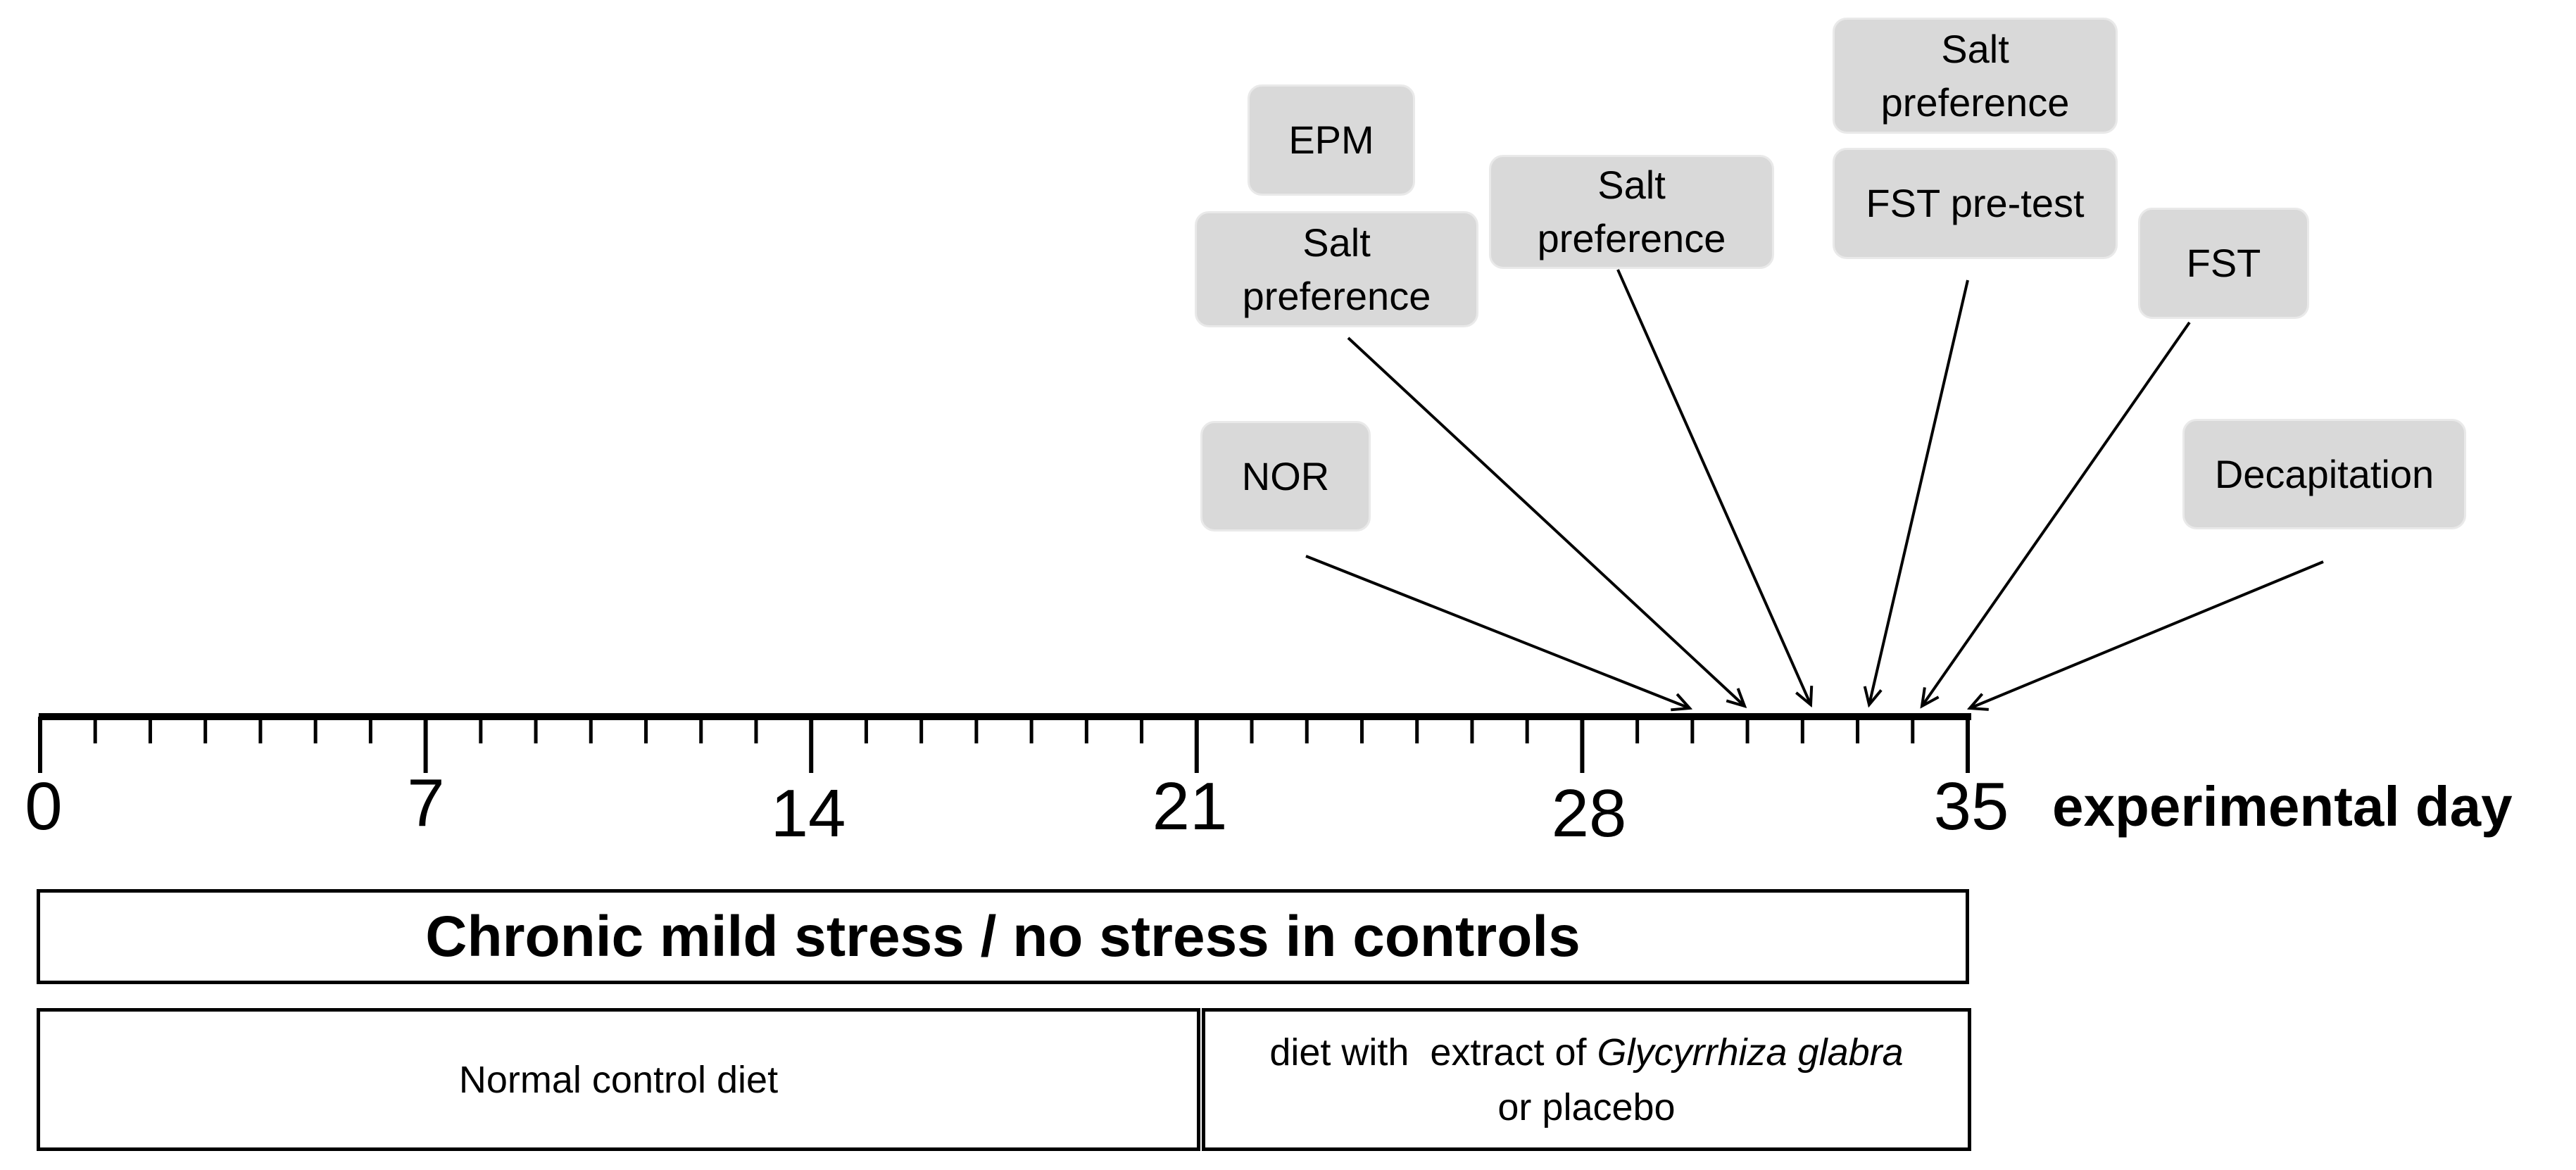 Image resolution: width=2576 pixels, height=1170 pixels. I want to click on treatment-diet-prefix: diet with extract of, so click(1428, 1052).